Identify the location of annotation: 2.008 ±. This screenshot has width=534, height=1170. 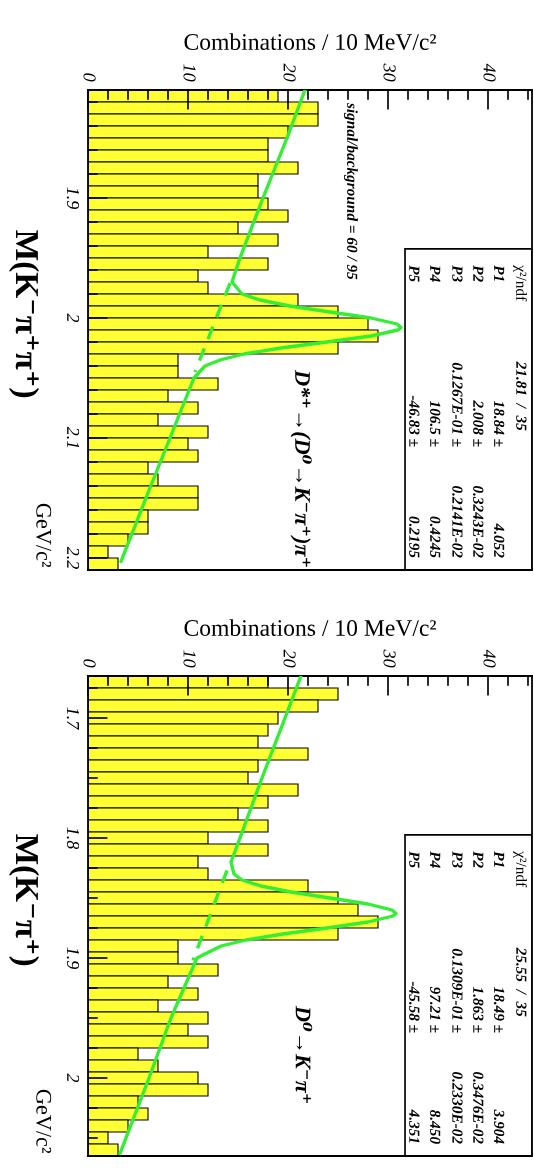
(478, 423).